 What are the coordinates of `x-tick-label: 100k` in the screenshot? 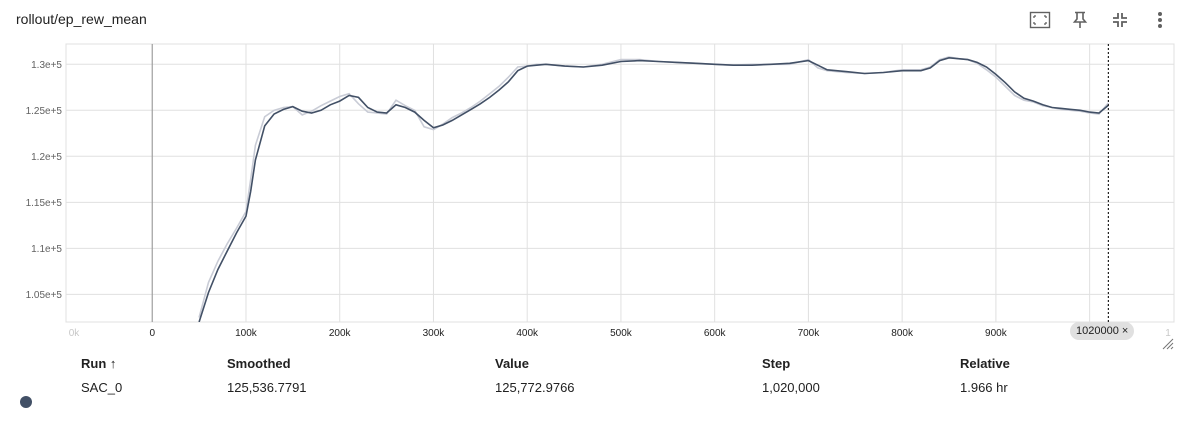 It's located at (246, 333).